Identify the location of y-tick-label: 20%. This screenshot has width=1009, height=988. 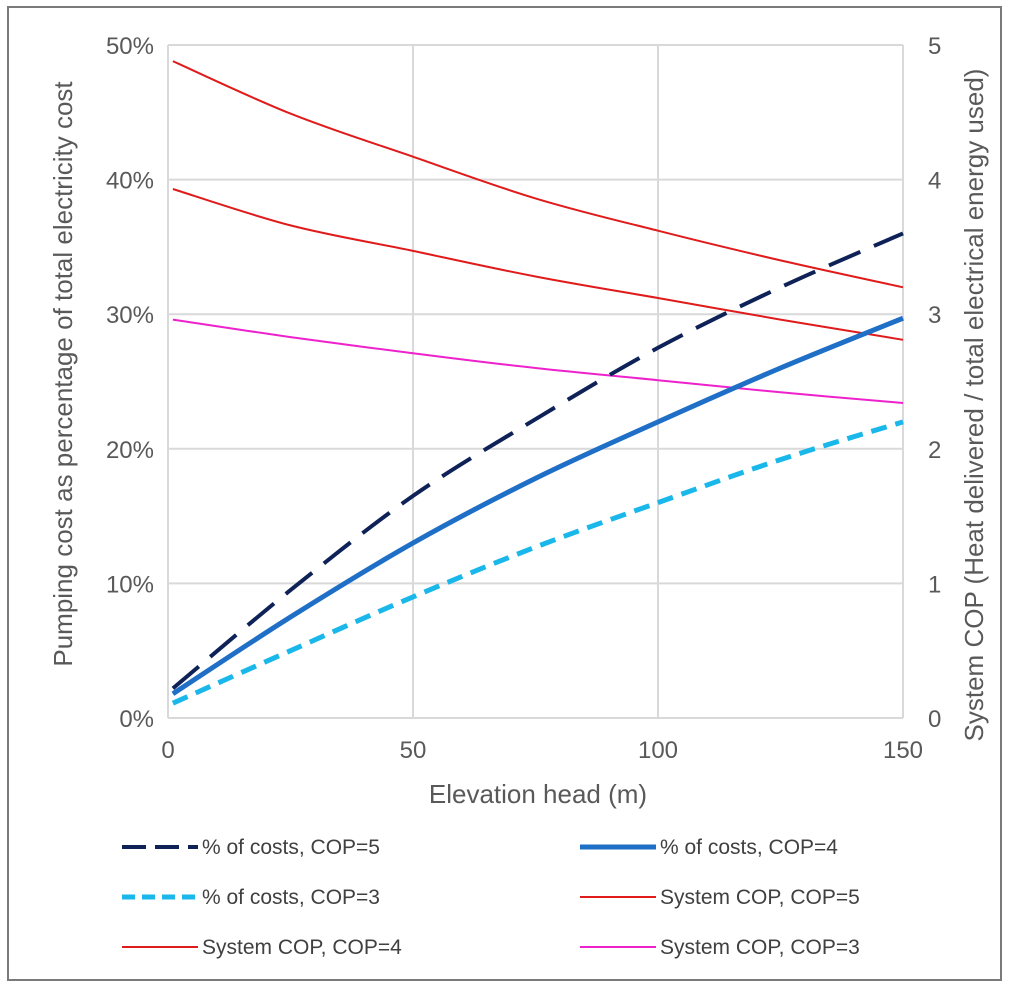
(130, 450).